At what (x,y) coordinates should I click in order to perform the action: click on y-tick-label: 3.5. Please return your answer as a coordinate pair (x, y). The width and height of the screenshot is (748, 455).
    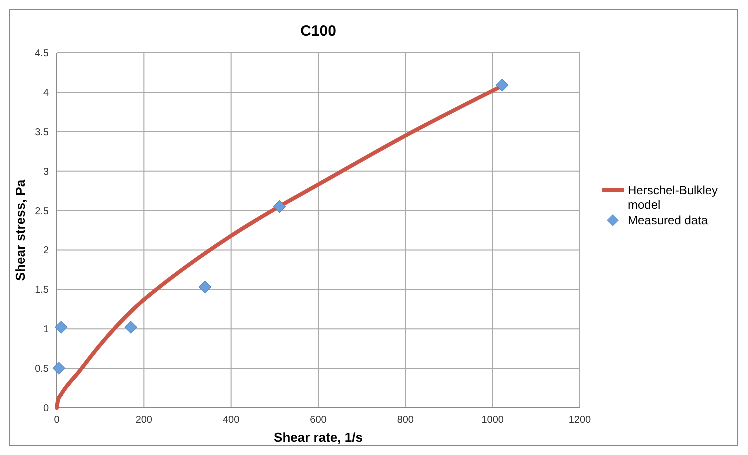
    Looking at the image, I should click on (42, 132).